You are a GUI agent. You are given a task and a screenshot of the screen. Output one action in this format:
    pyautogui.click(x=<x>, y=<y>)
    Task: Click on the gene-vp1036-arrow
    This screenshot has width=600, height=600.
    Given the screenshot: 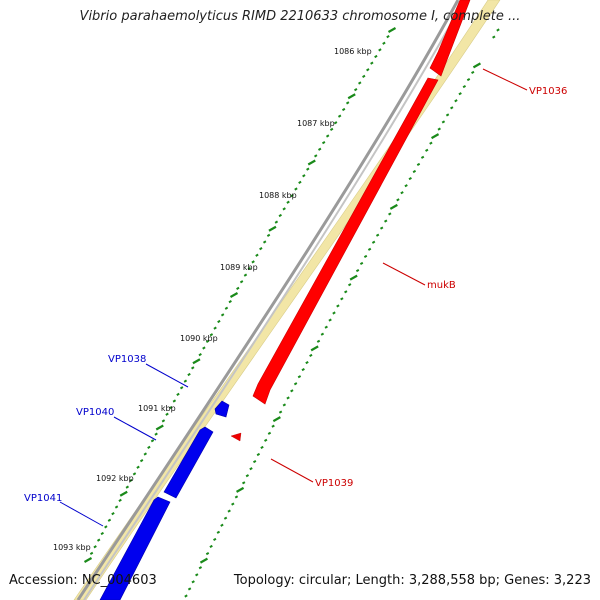 What is the action you would take?
    pyautogui.click(x=450, y=38)
    